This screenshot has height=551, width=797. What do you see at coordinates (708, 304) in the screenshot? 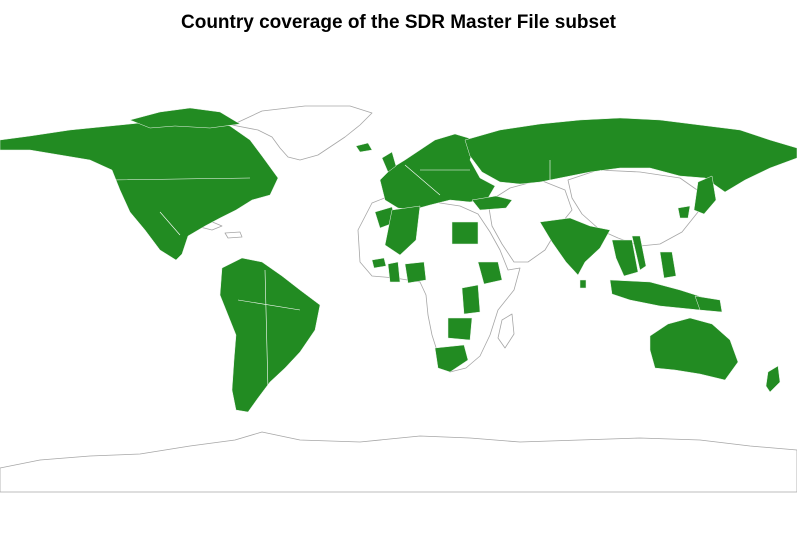
I see `country-papua-new-guinea` at bounding box center [708, 304].